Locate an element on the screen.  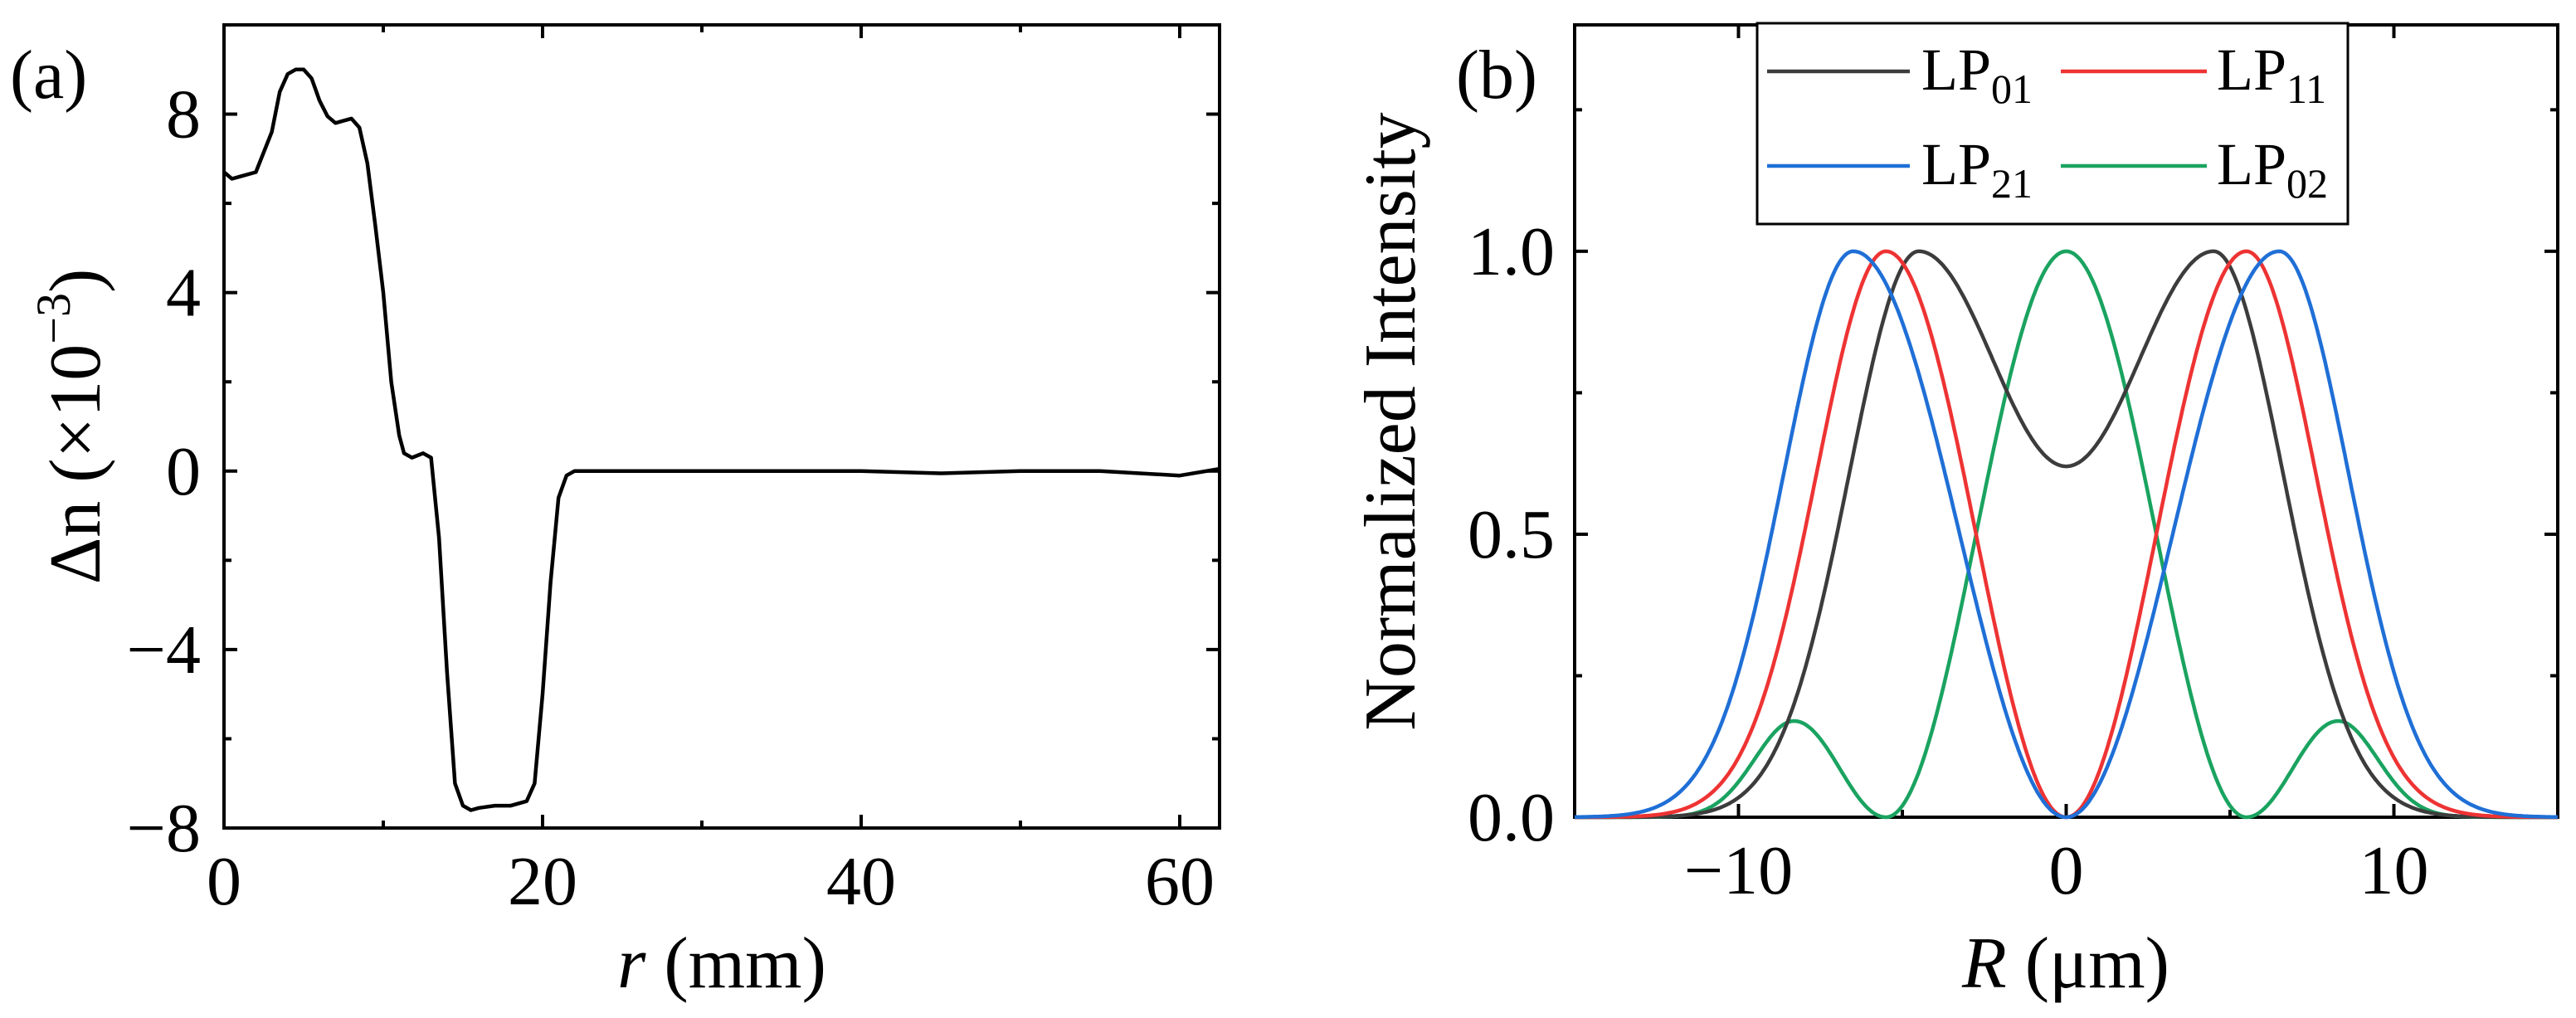
panel-a-label: (a) is located at coordinates (48, 76).